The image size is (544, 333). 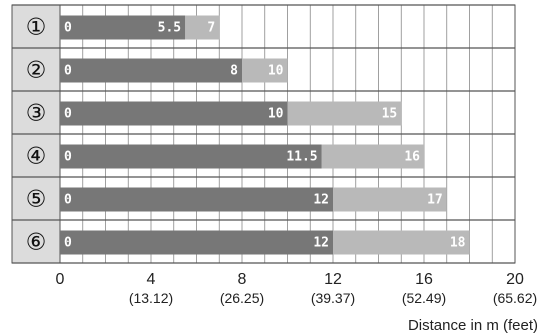 What do you see at coordinates (515, 298) in the screenshot?
I see `x-tick-sublabel: (65.62)` at bounding box center [515, 298].